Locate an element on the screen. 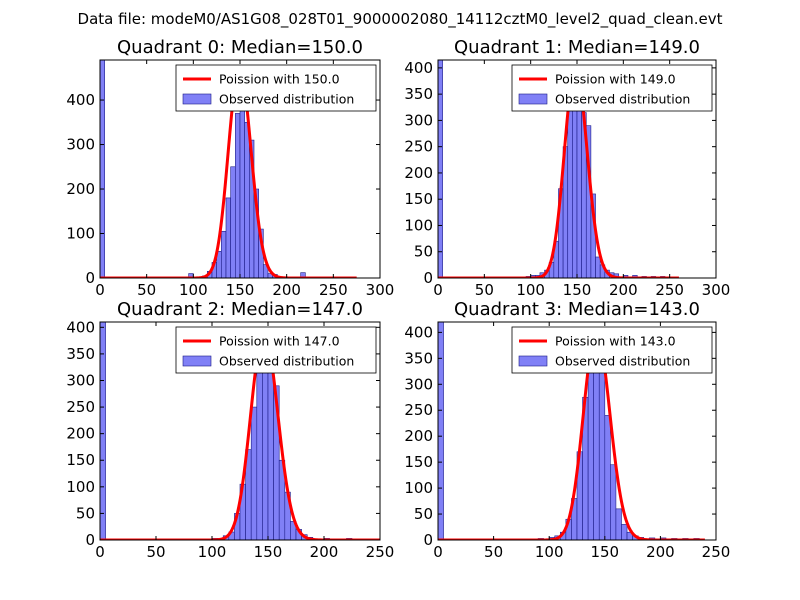 The image size is (800, 600). quadrant-0-zero-spike-bar is located at coordinates (102, 169).